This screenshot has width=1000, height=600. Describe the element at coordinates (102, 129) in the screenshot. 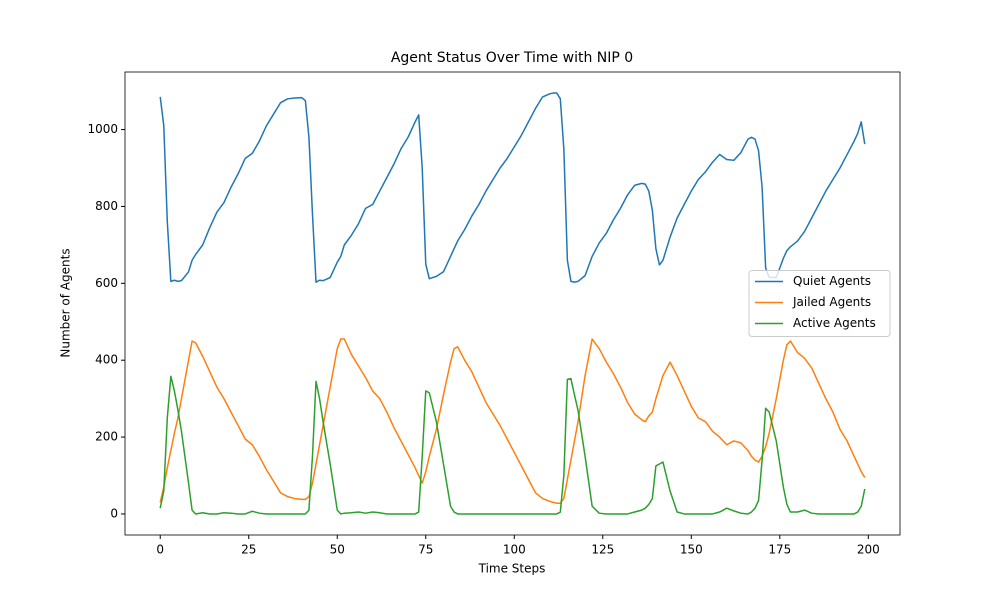

I see `y-tick-label: 1000` at that location.